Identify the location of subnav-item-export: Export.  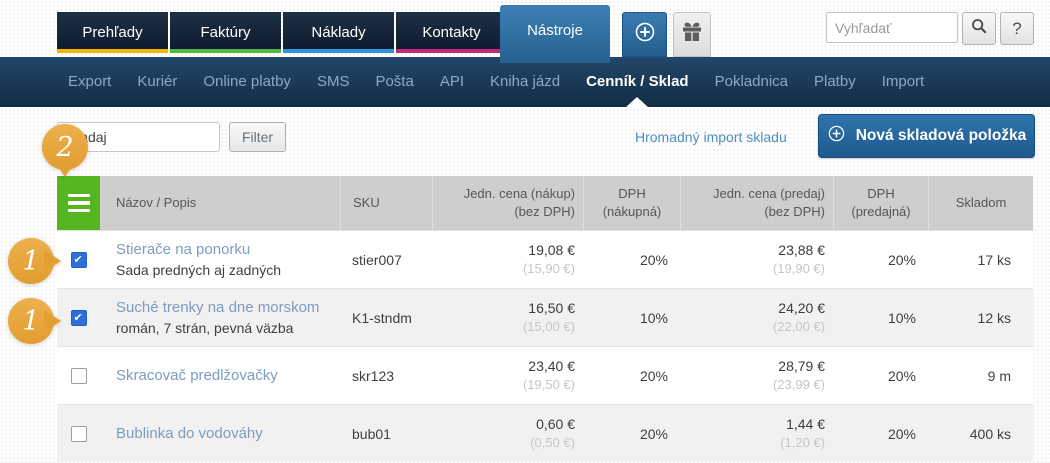
(90, 81).